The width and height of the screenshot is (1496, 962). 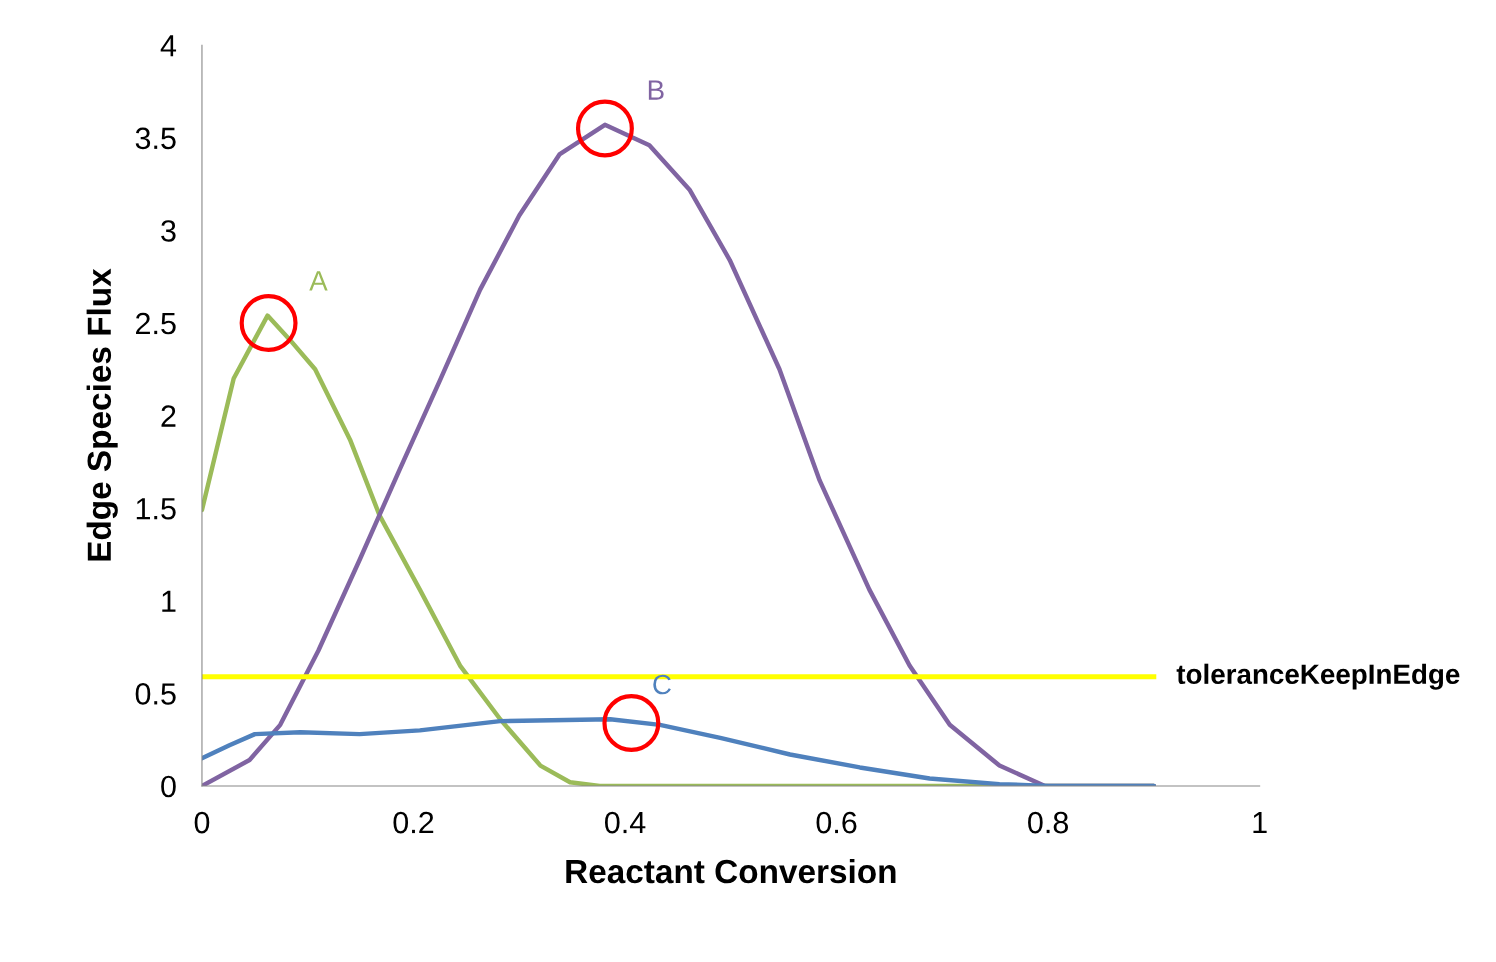 I want to click on x-tick-label: 0.6, so click(x=836, y=822).